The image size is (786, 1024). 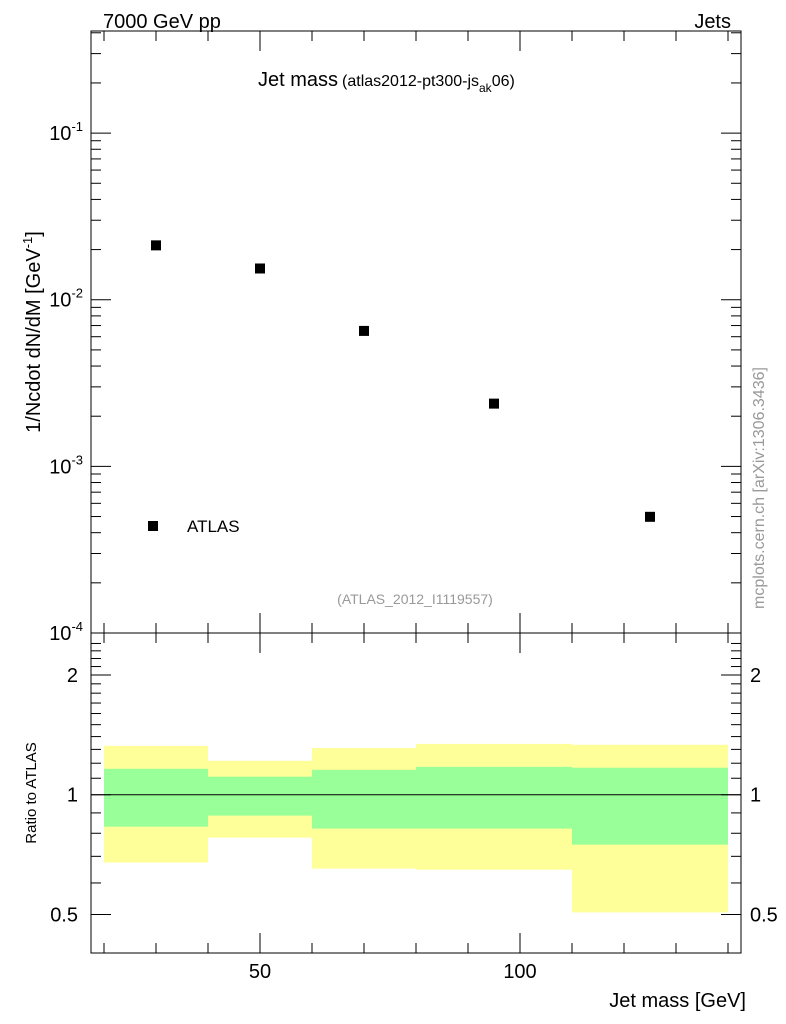 I want to click on ratio-y-tick-label-left: 2, so click(x=72, y=676).